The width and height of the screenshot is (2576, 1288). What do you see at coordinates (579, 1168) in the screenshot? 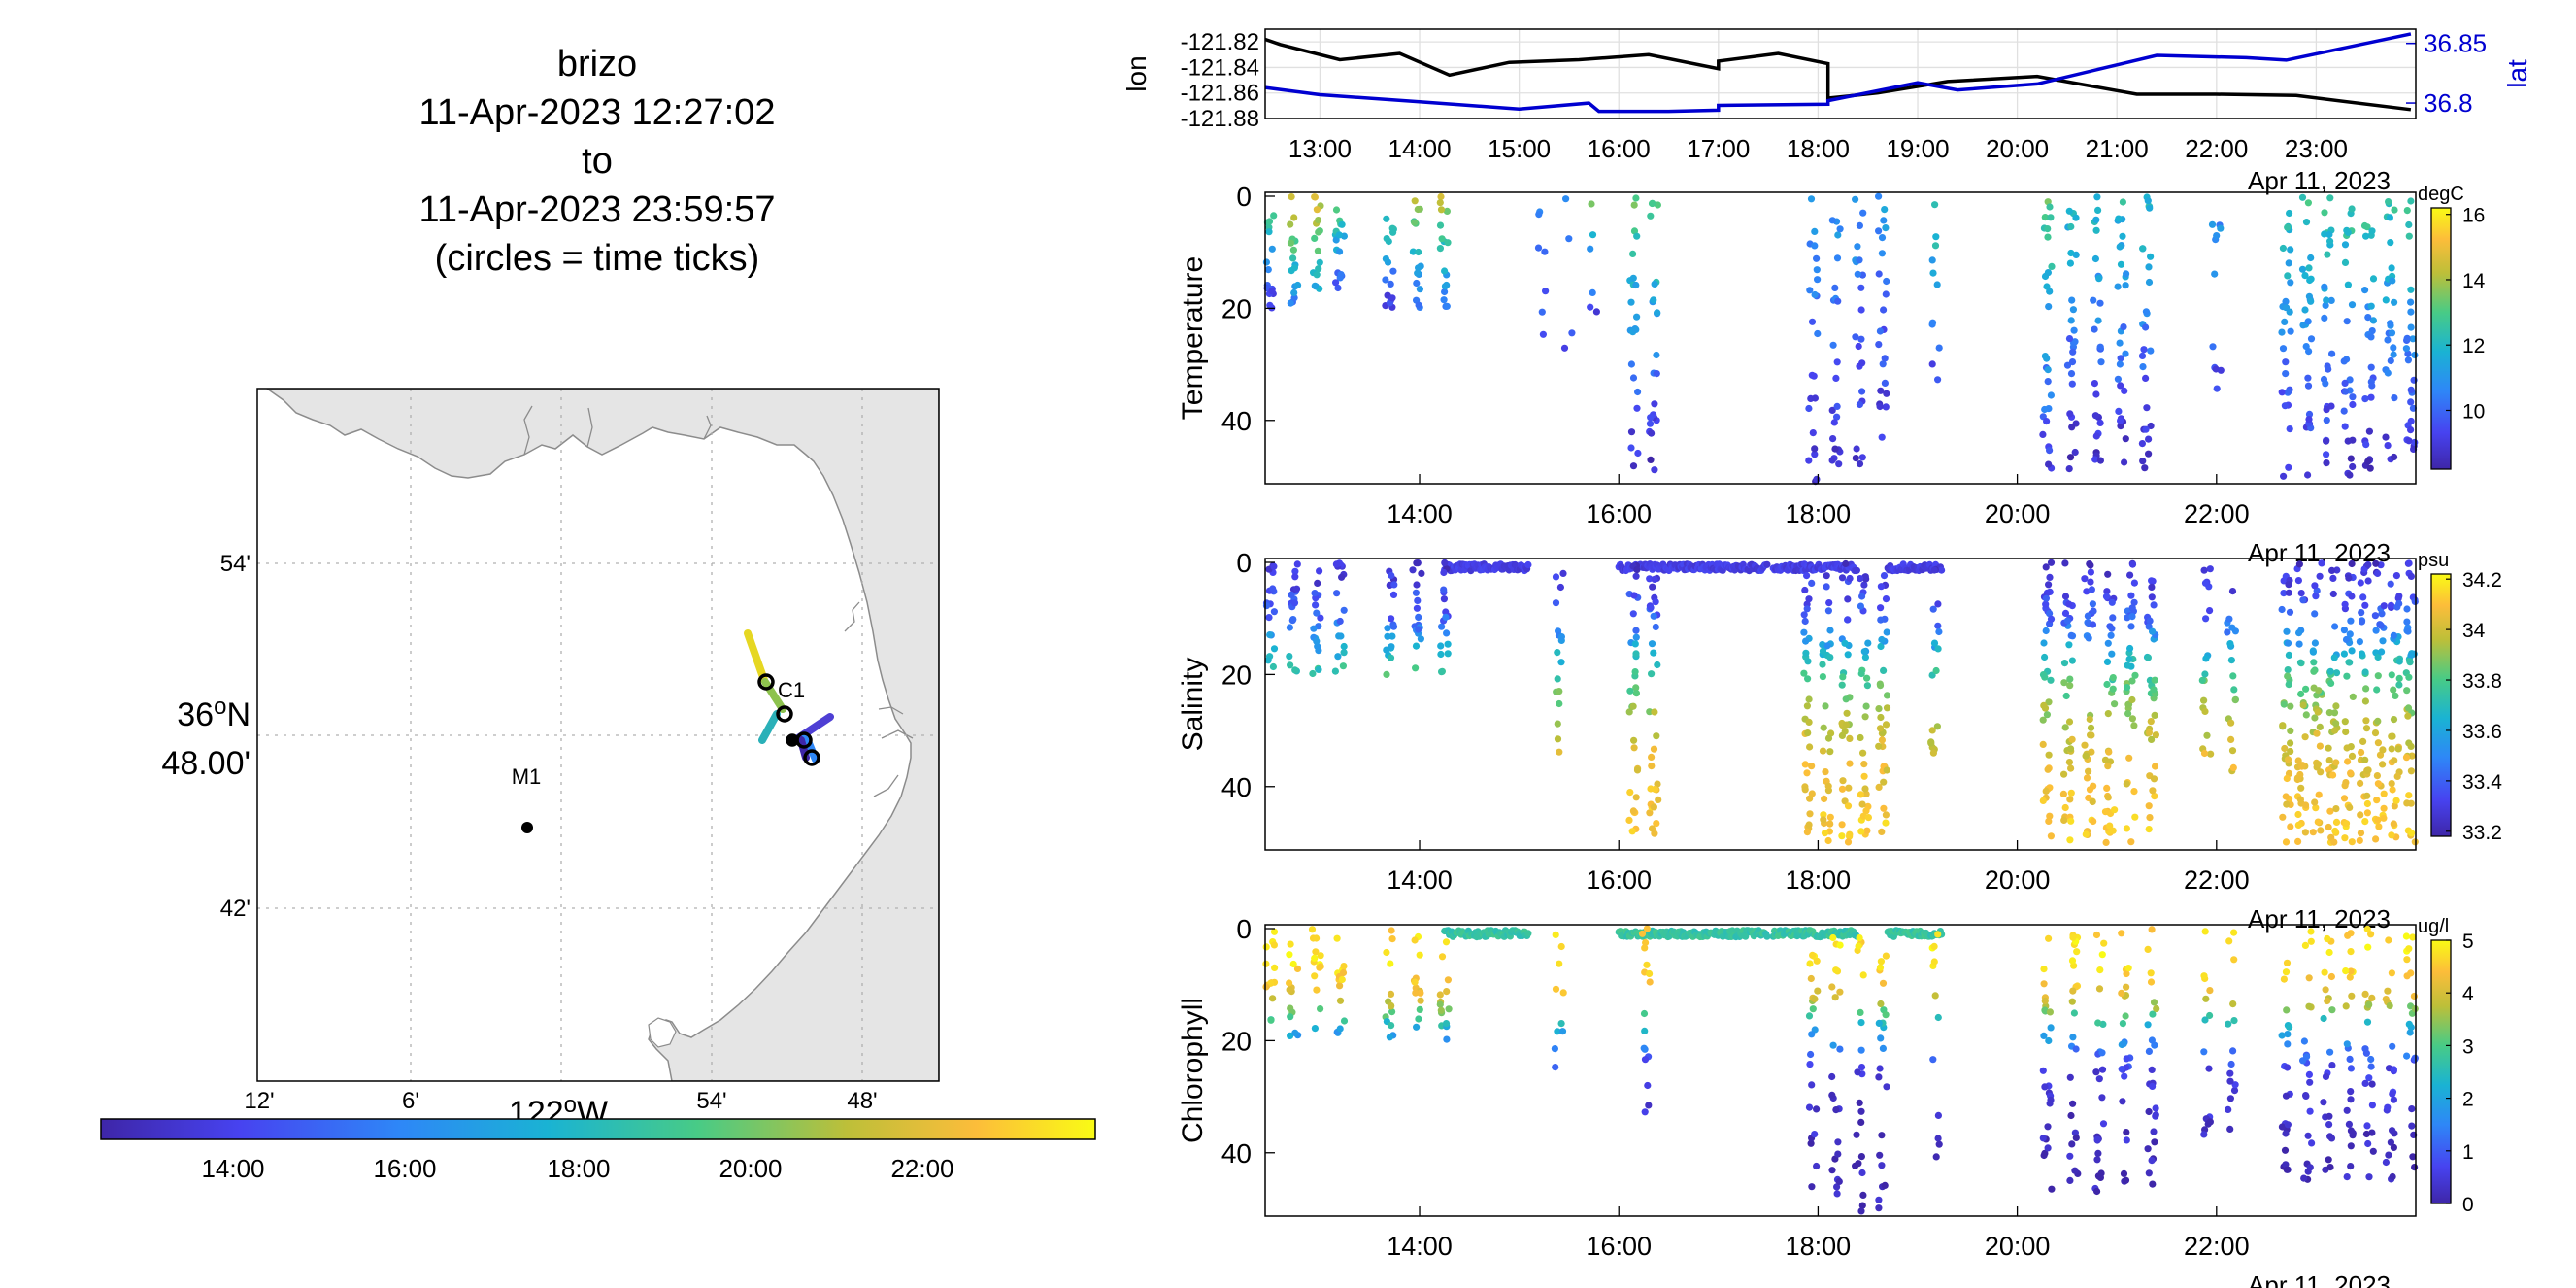
I see `colorbar-tick: 18:00` at bounding box center [579, 1168].